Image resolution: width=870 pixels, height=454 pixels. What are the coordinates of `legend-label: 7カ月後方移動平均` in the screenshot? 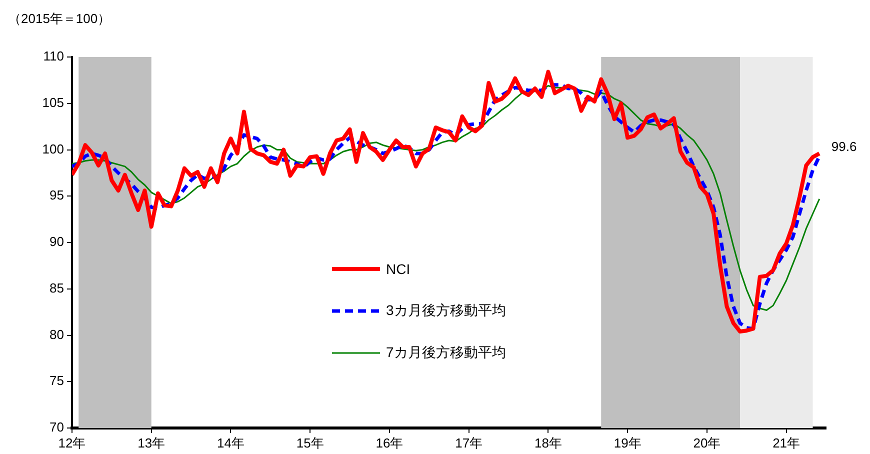 It's located at (446, 353).